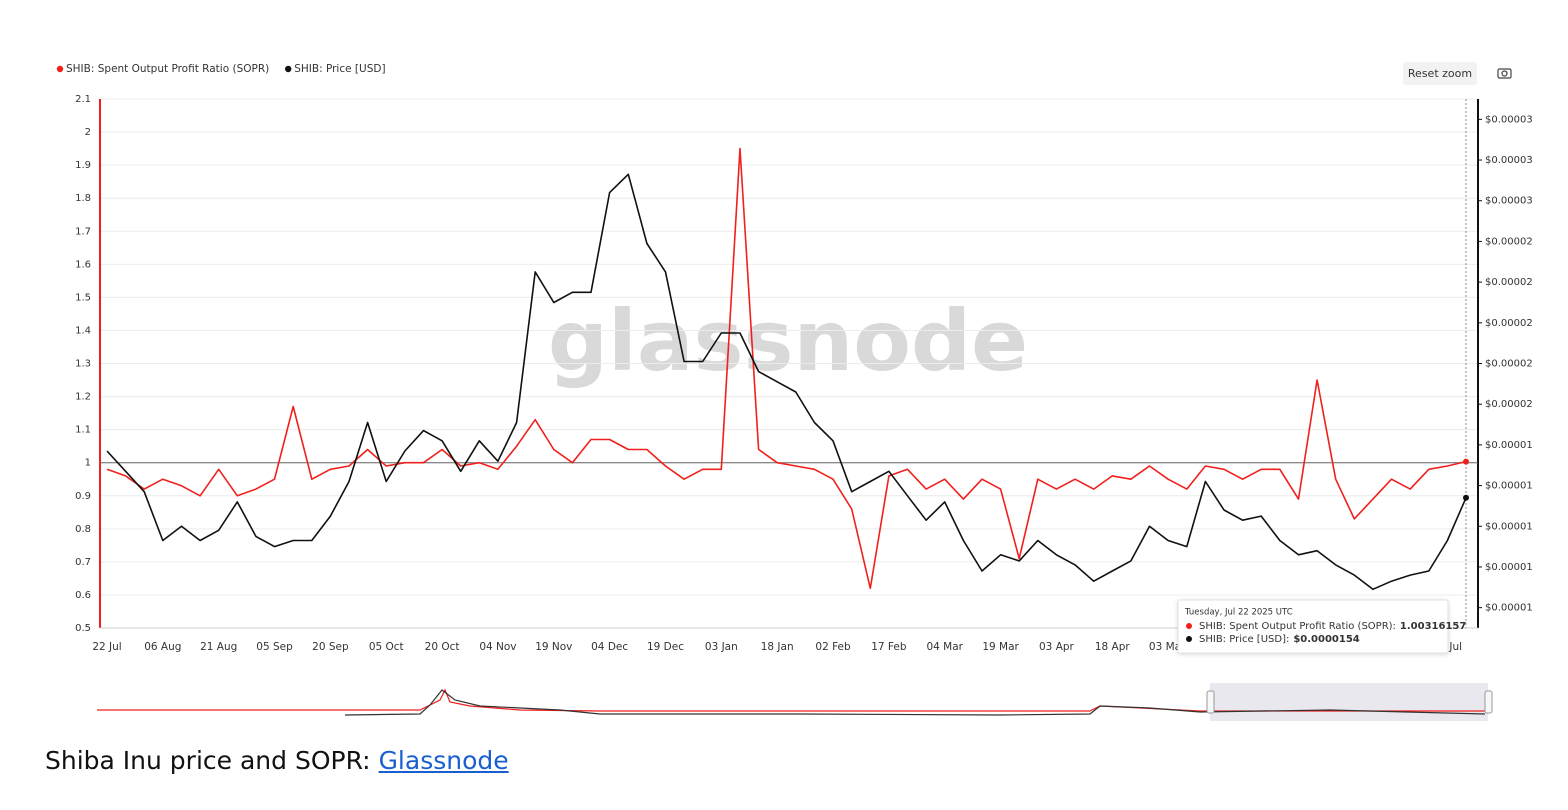  What do you see at coordinates (1297, 626) in the screenshot?
I see `tooltip-label: SHIB: Spent Output Profit Ratio (SOPR):` at bounding box center [1297, 626].